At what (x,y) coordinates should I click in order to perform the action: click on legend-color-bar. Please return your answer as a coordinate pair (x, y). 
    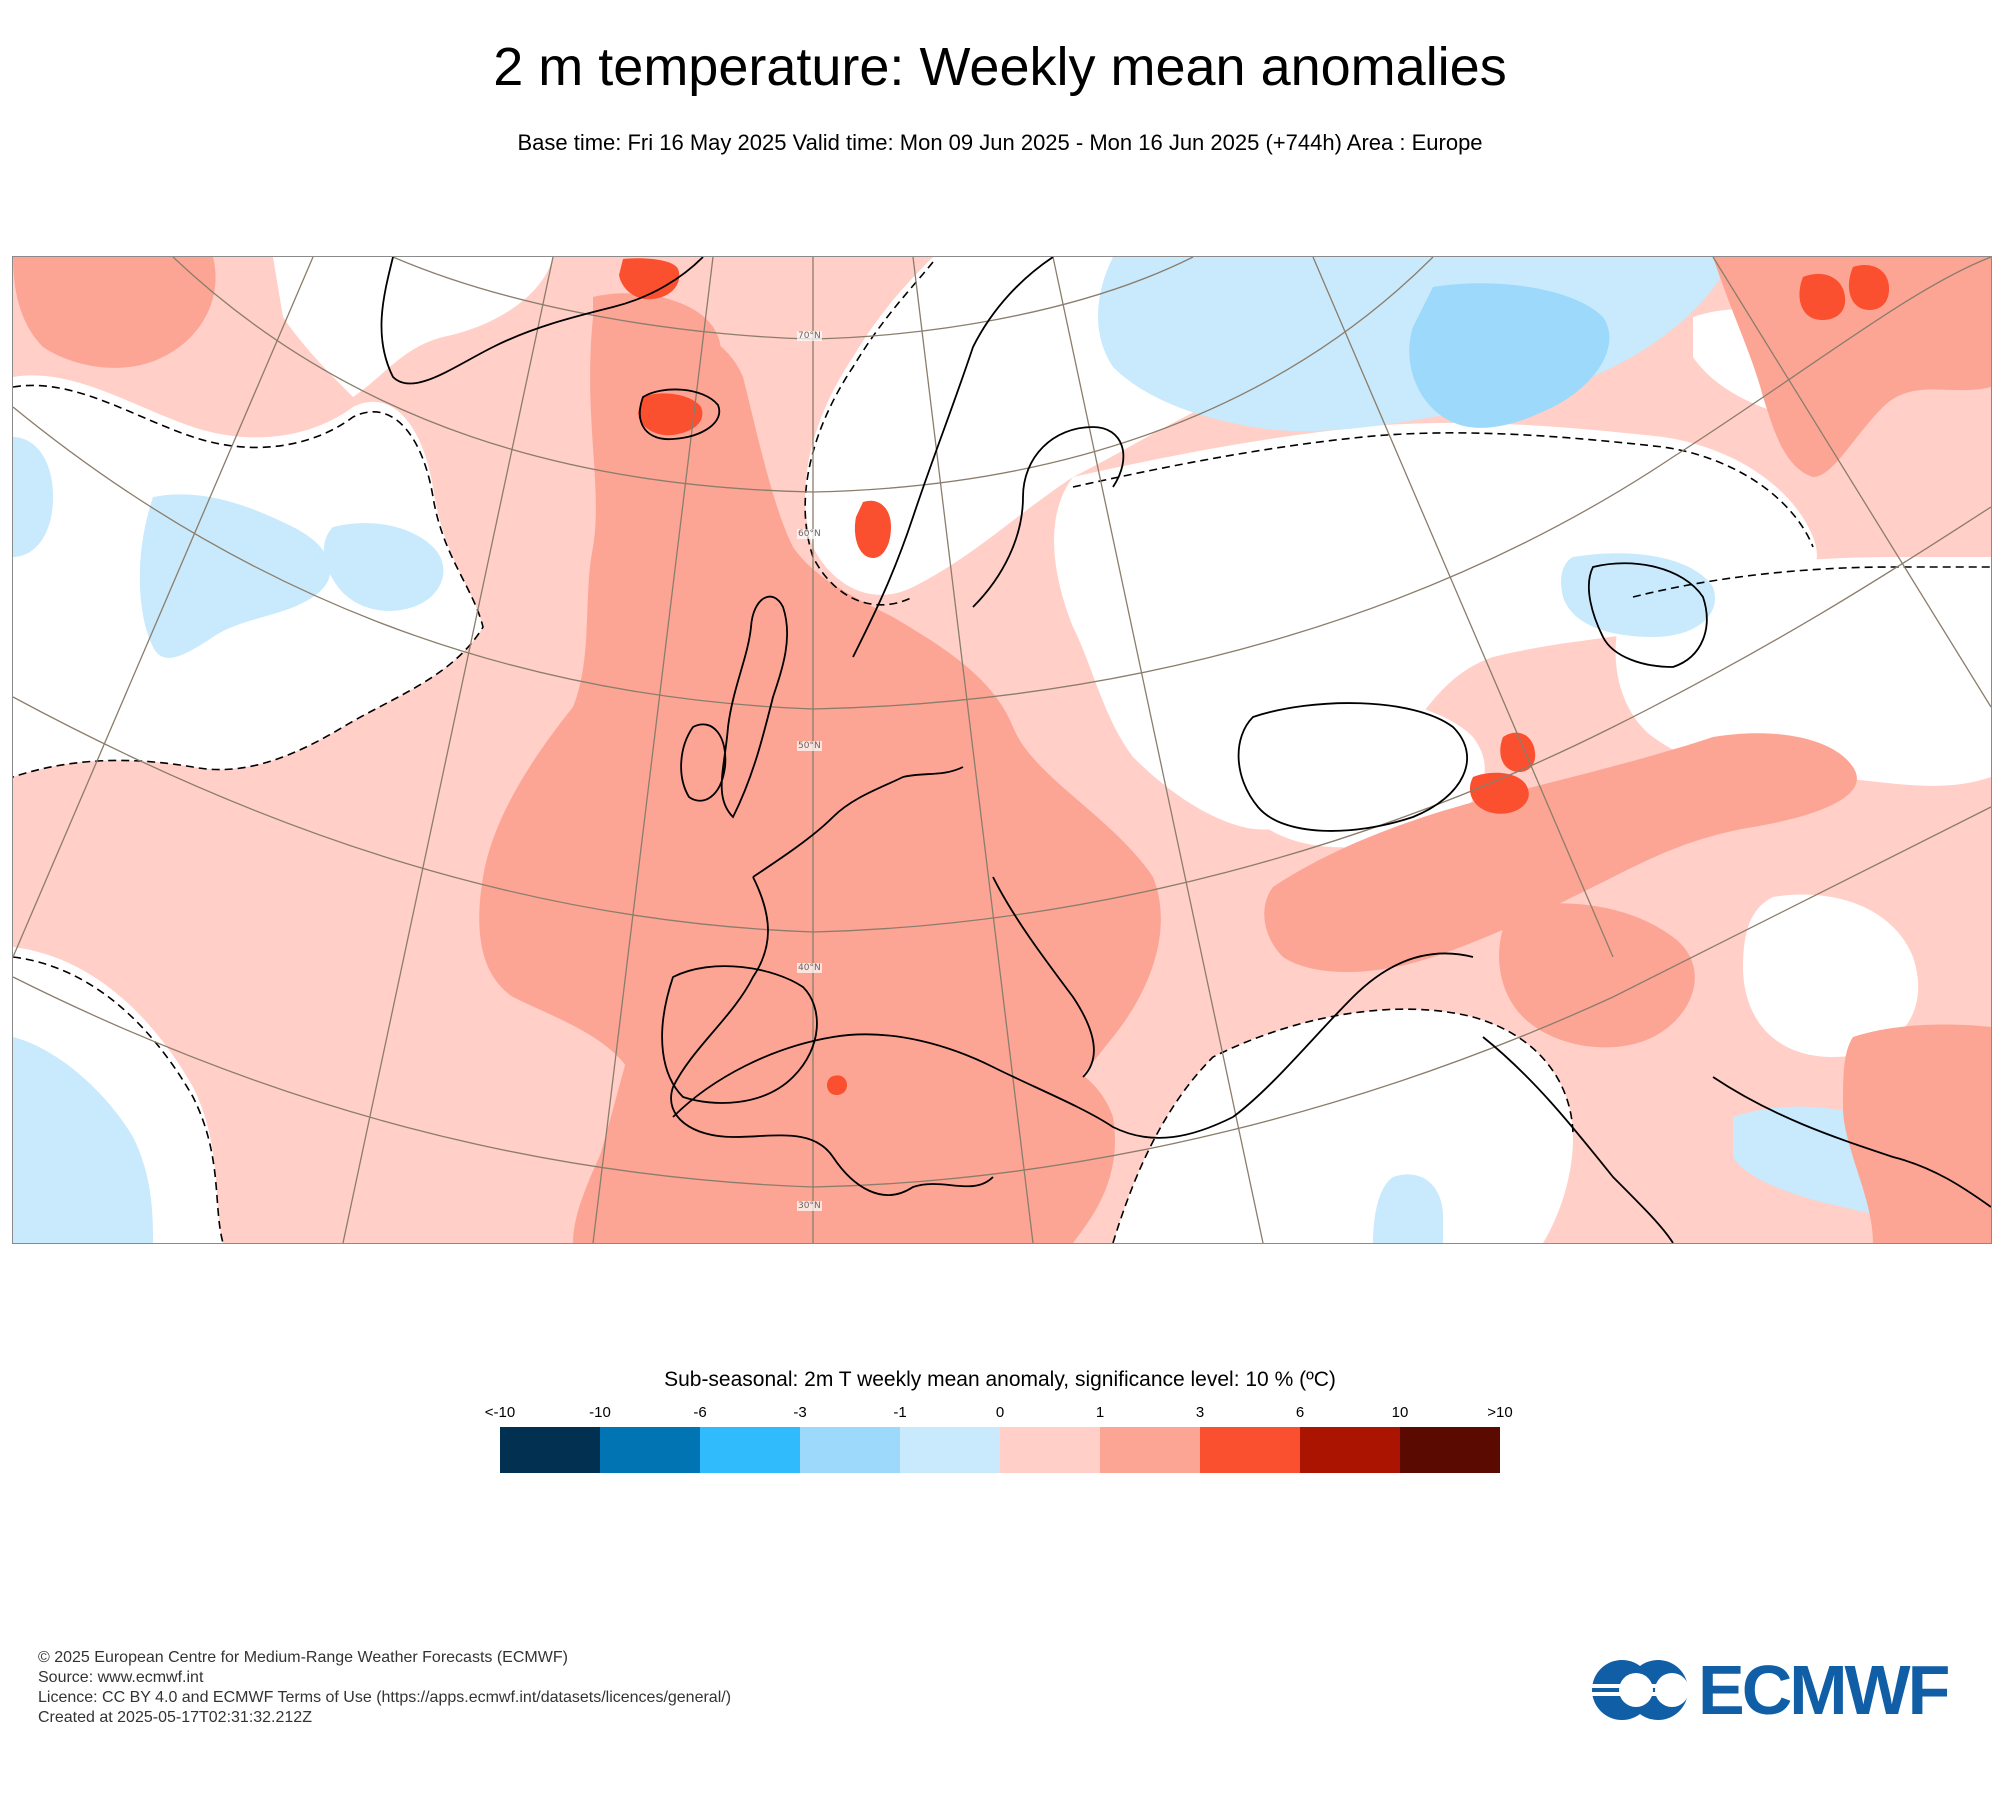
    Looking at the image, I should click on (1000, 1450).